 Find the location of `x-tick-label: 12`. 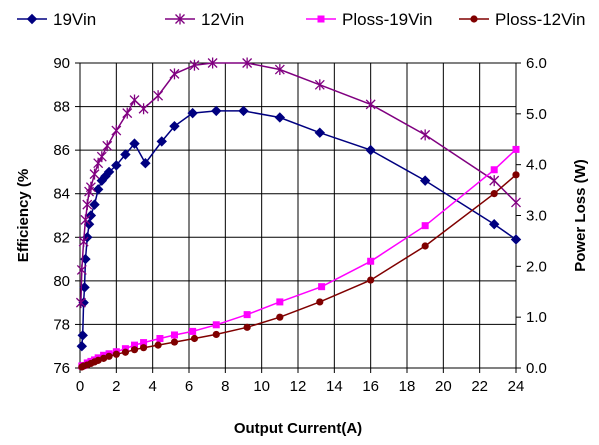

x-tick-label: 12 is located at coordinates (298, 386).